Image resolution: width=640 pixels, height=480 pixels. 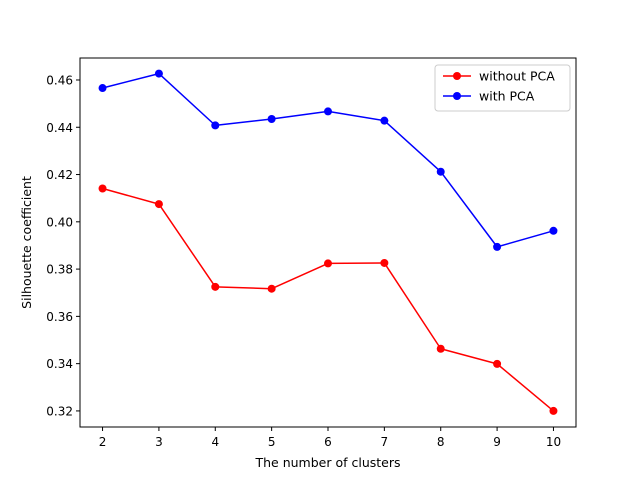 I want to click on x-tick-label: 9, so click(x=497, y=442).